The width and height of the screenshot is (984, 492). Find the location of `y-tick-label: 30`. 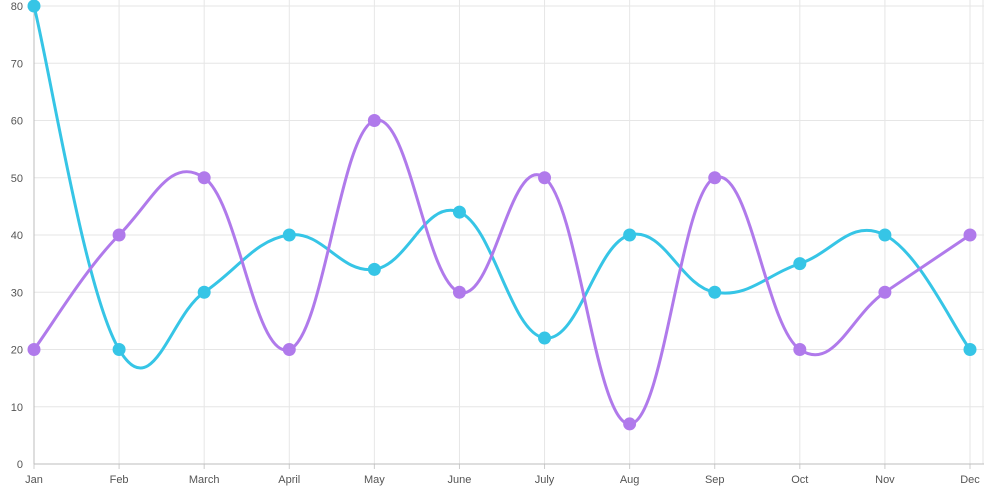

y-tick-label: 30 is located at coordinates (17, 293).